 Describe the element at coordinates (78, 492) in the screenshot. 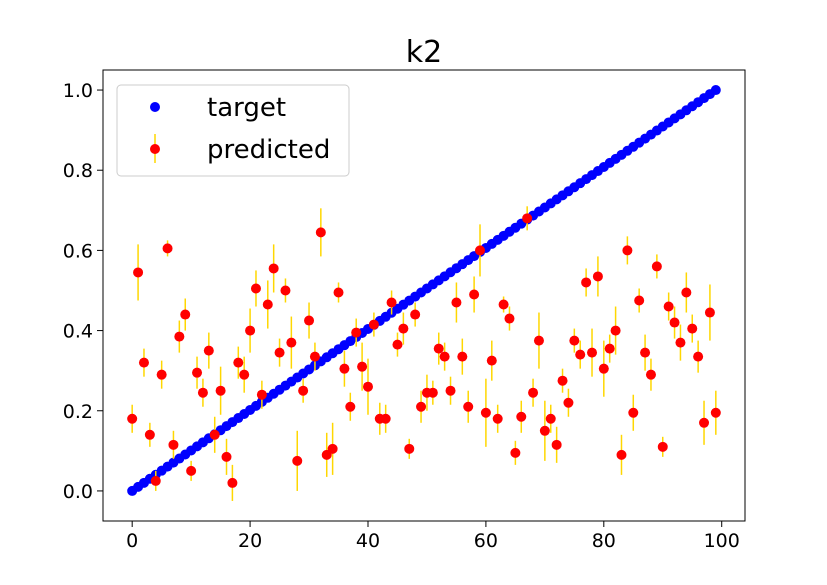

I see `y-tick-label: 0.0` at that location.